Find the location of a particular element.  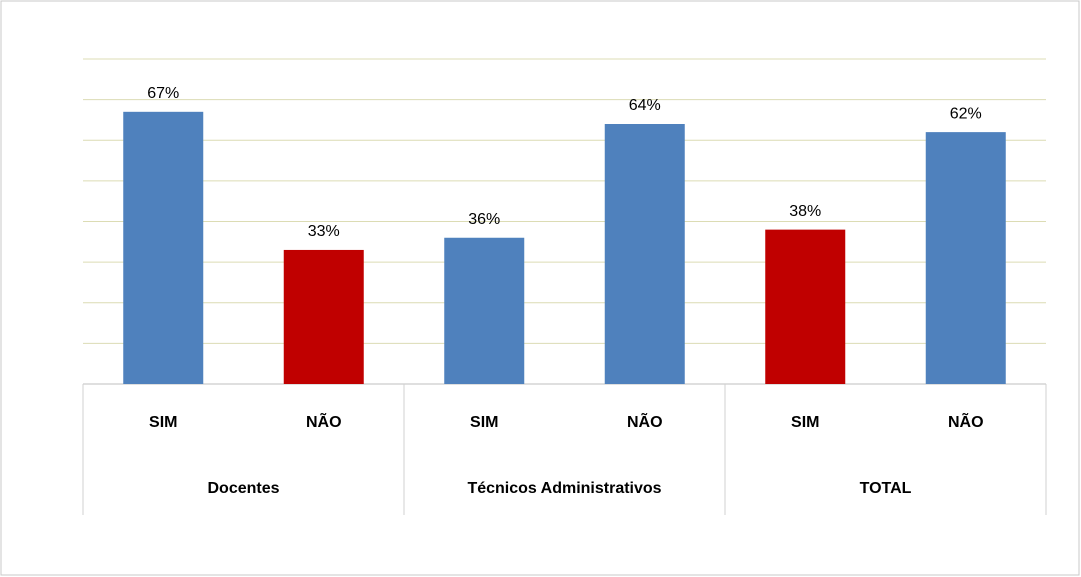

group-label: TOTAL is located at coordinates (886, 488).